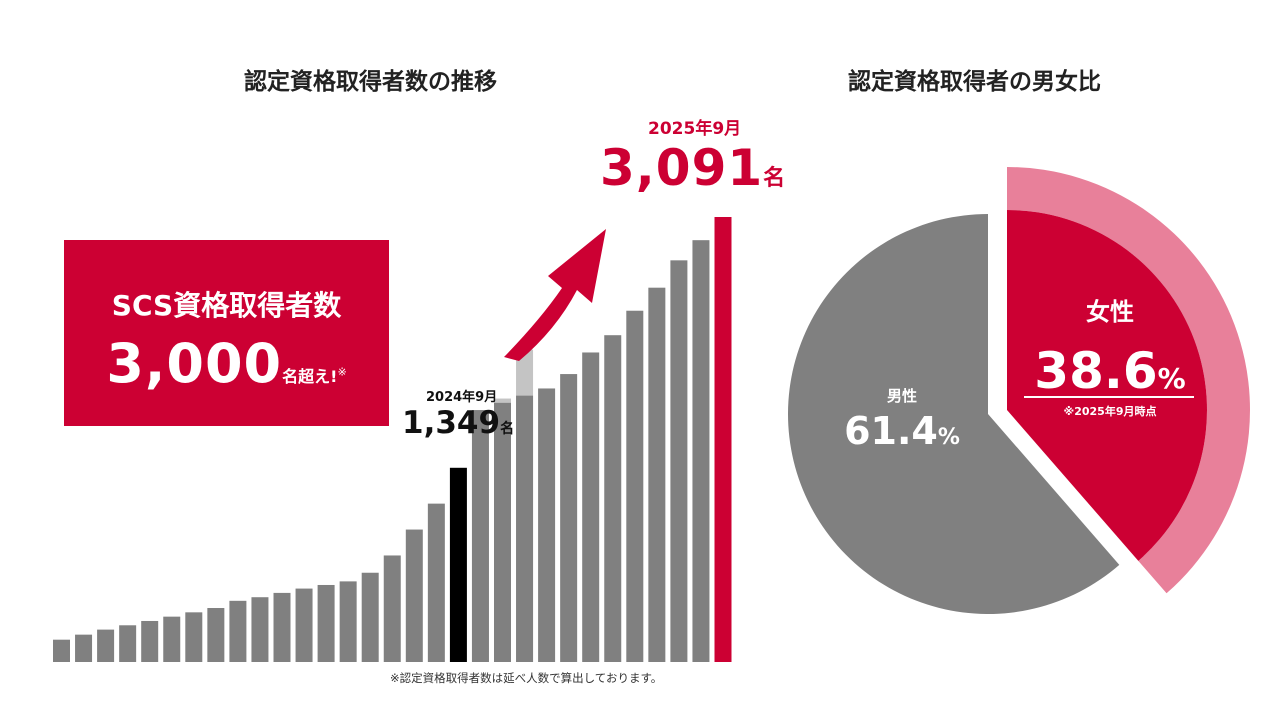  Describe the element at coordinates (1095, 371) in the screenshot. I see `female-value: 38.6` at that location.